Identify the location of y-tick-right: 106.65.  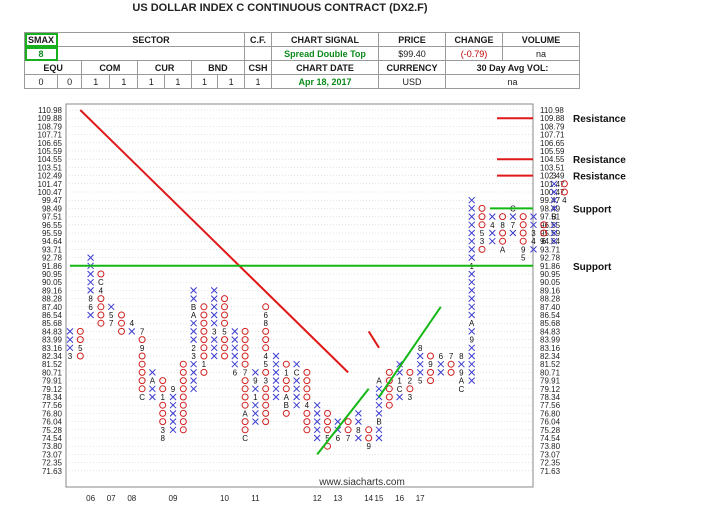
(552, 143).